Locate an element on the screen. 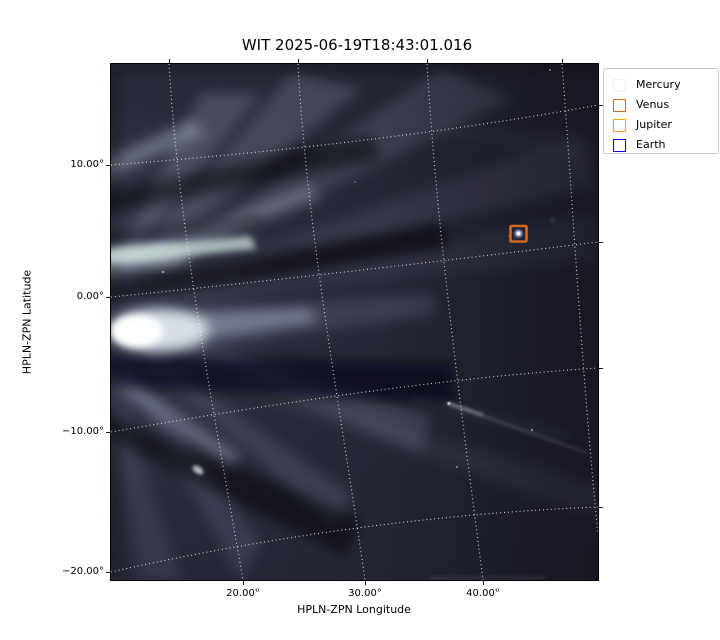 The image size is (720, 640). y-tick-label-10: 10.00° is located at coordinates (87, 164).